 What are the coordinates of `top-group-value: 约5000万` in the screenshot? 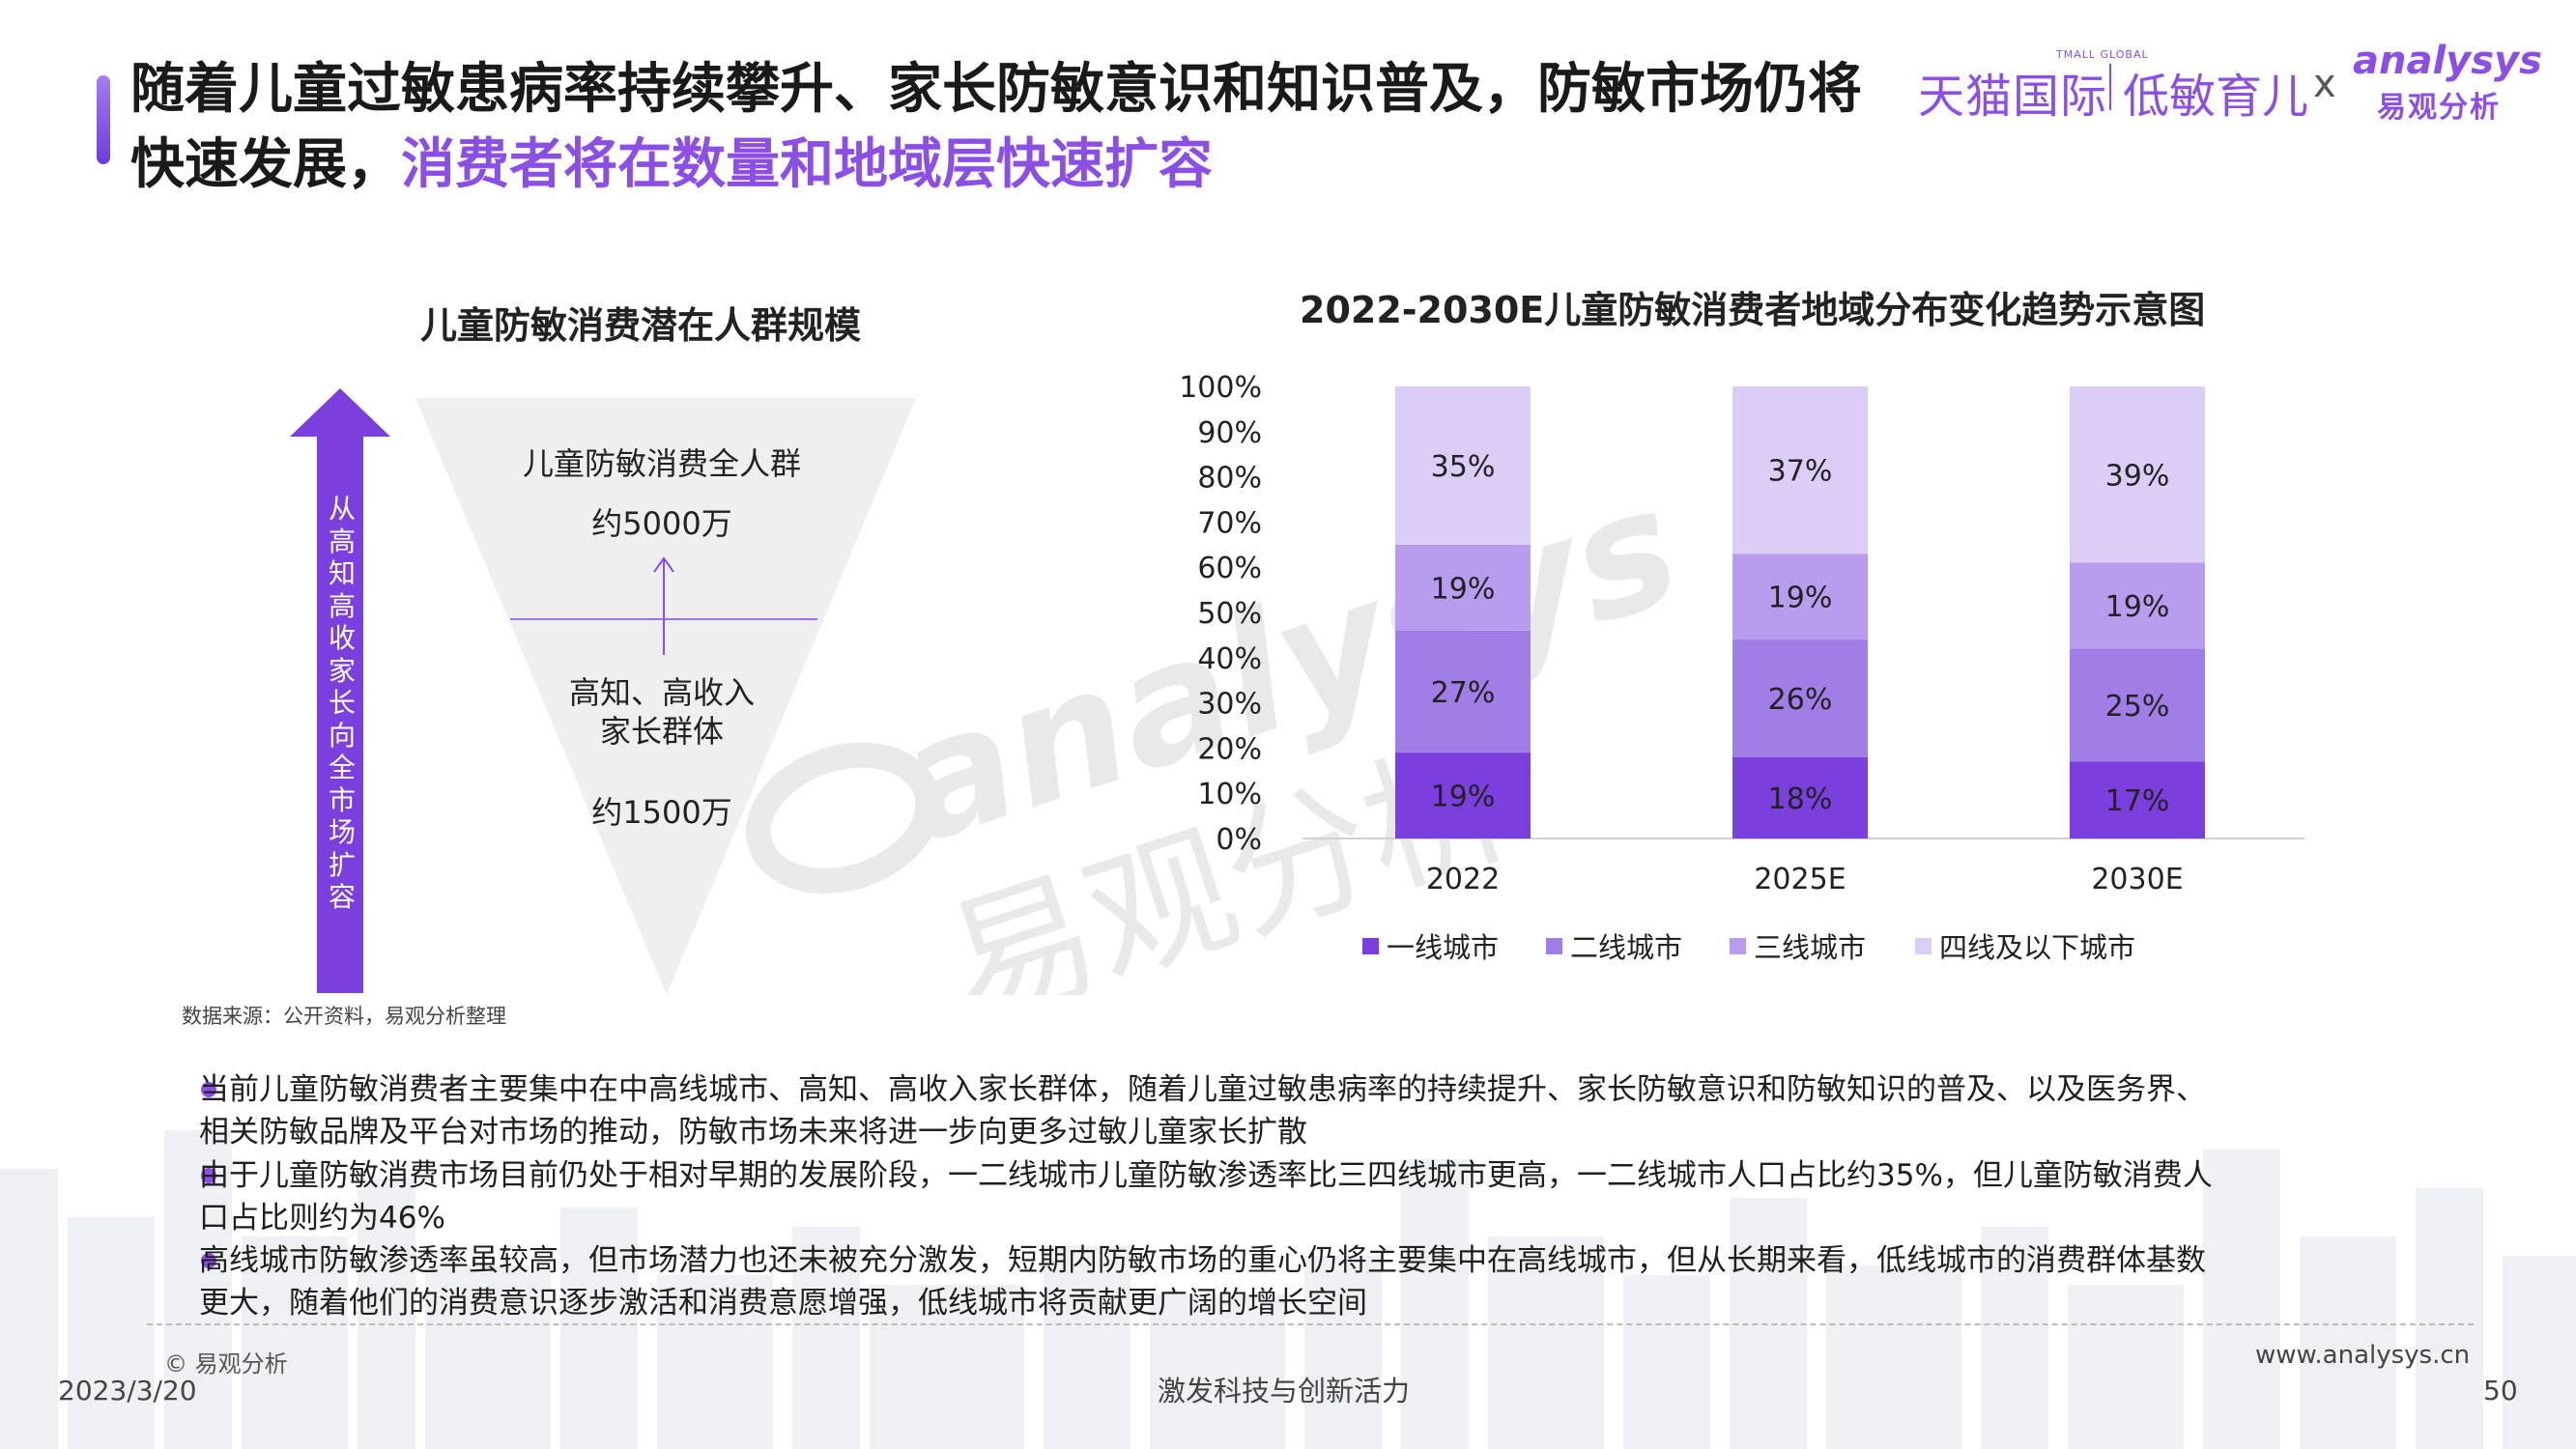 It's located at (662, 523).